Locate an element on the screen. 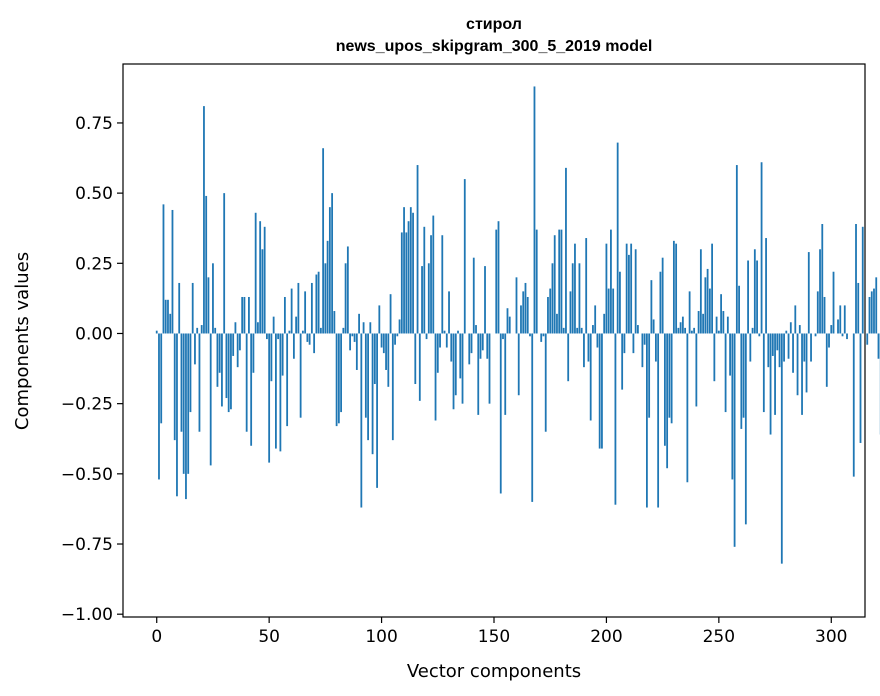  chart-subtitle: news_upos_skipgram_300_5_2019 model is located at coordinates (494, 46).